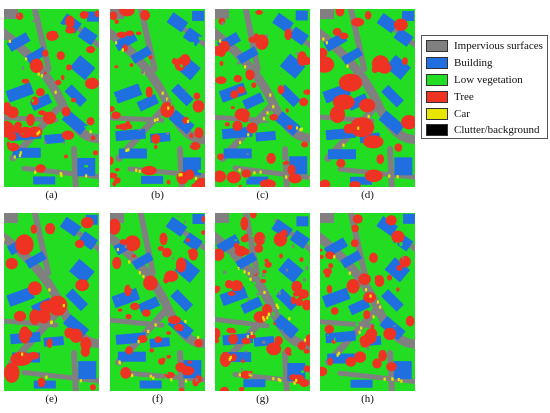 This screenshot has width=550, height=413. Describe the element at coordinates (498, 46) in the screenshot. I see `legend-label: Impervious surfaces` at that location.